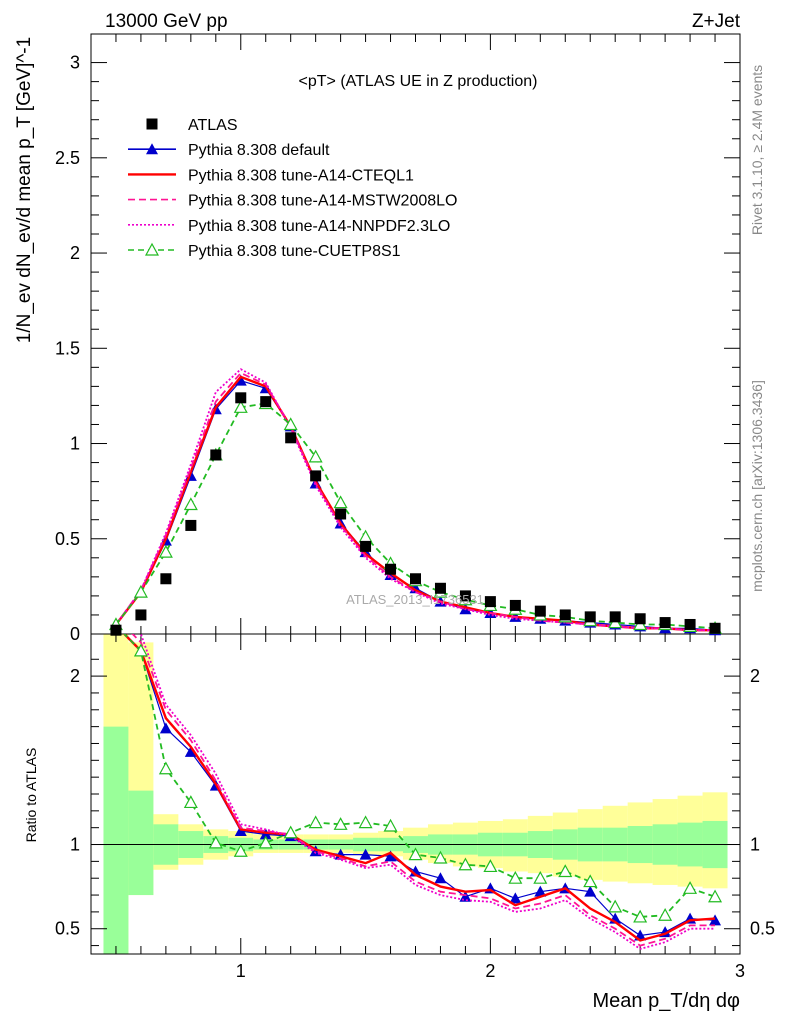 Image resolution: width=786 pixels, height=1029 pixels. I want to click on ratio-y-tick-label: 2, so click(75, 676).